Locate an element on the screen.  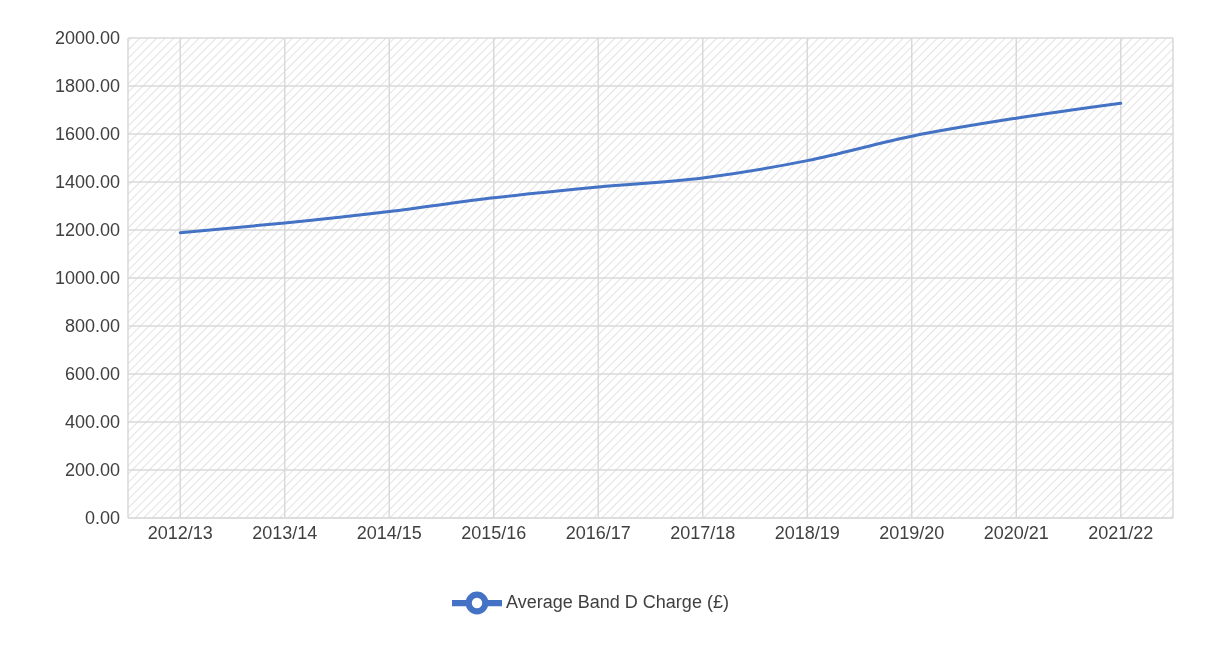
x-tick-label: 2017/18 is located at coordinates (703, 532).